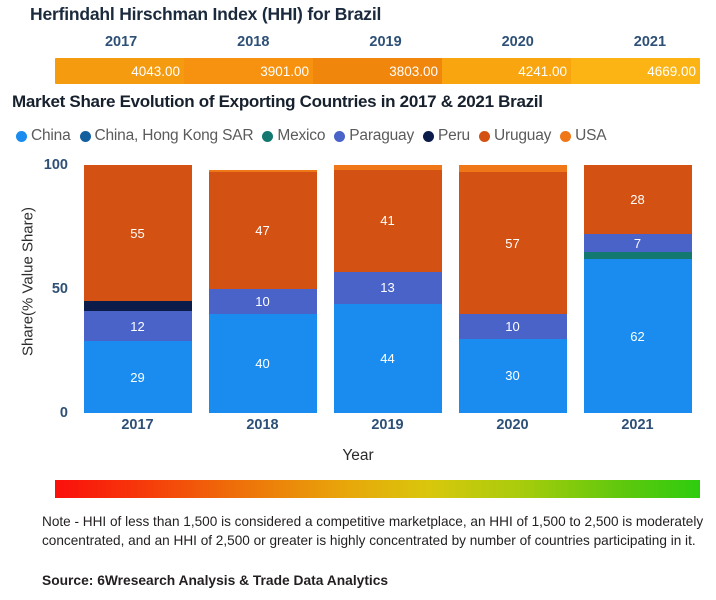  I want to click on y-axis-tick-label: 0, so click(63, 413).